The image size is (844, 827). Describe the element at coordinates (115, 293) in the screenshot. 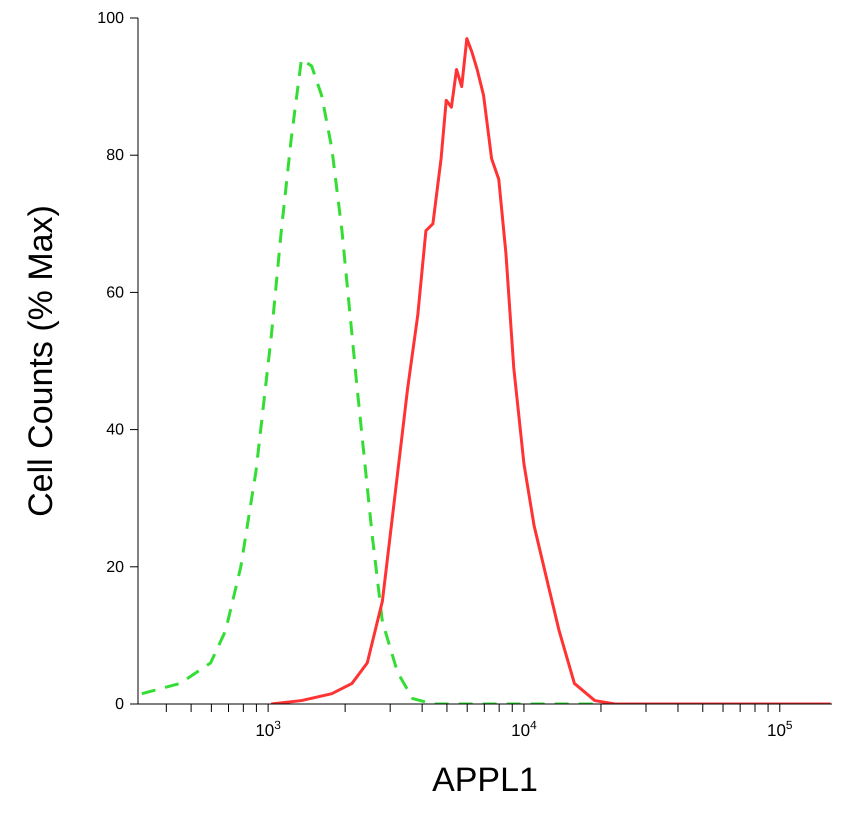

I see `y-tick-label: 60` at that location.